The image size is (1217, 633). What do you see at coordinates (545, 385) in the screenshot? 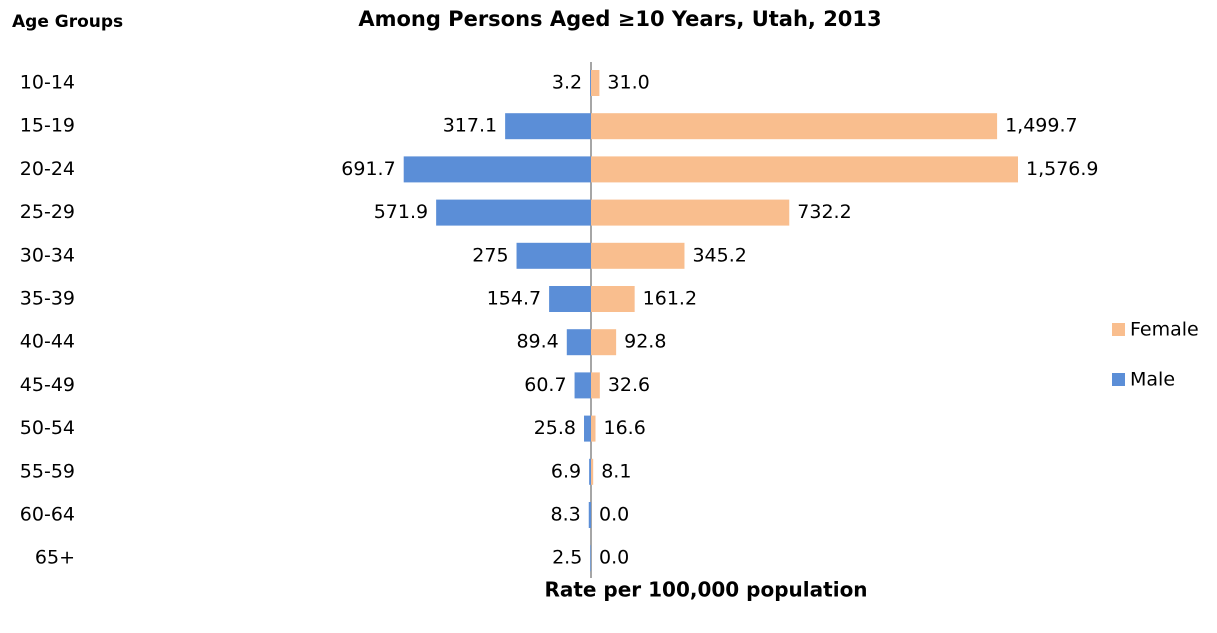
I see `value-label: 60.7` at bounding box center [545, 385].